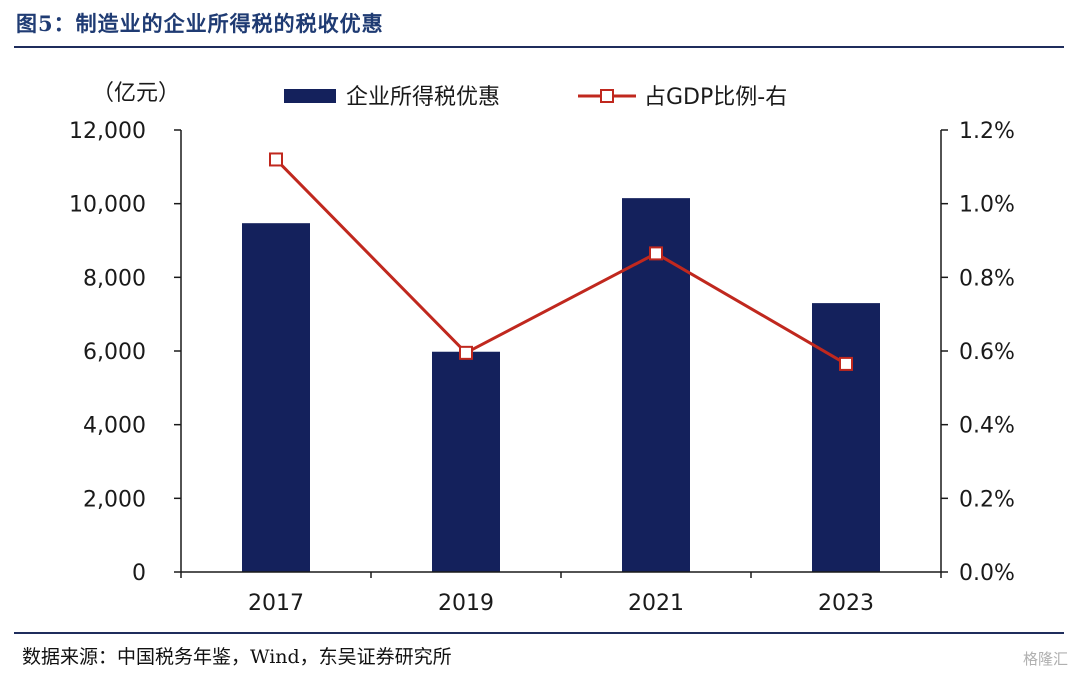  I want to click on x-tick-label: 2017, so click(276, 603).